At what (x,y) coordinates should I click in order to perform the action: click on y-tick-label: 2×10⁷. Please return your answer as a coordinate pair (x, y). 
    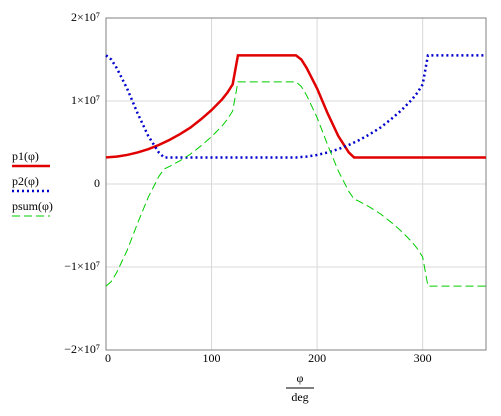
    Looking at the image, I should click on (85, 17).